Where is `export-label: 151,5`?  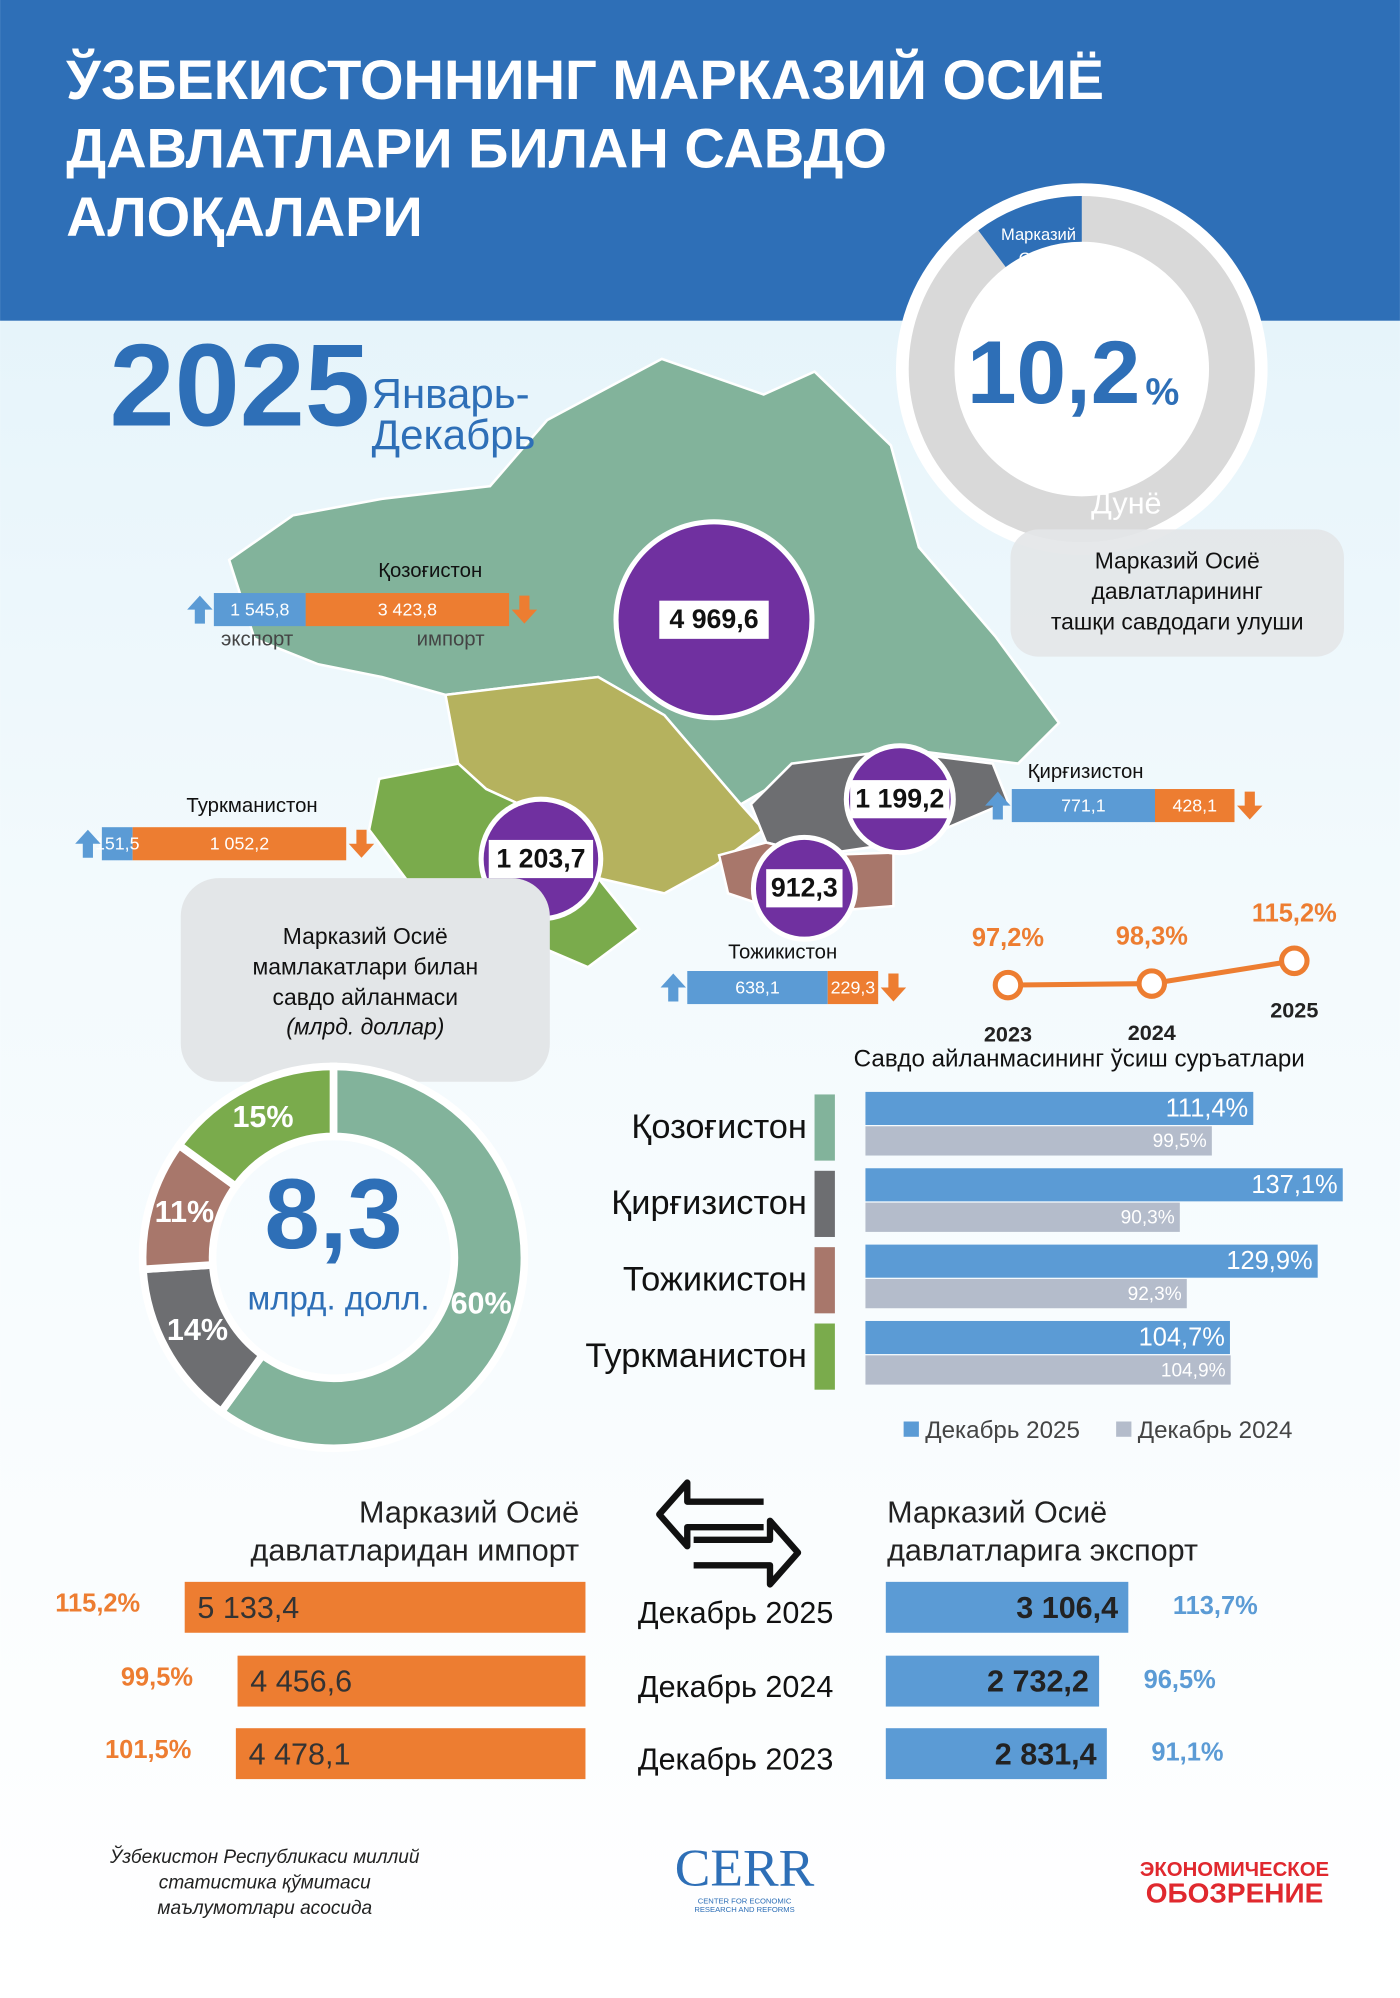
export-label: 151,5 is located at coordinates (117, 844).